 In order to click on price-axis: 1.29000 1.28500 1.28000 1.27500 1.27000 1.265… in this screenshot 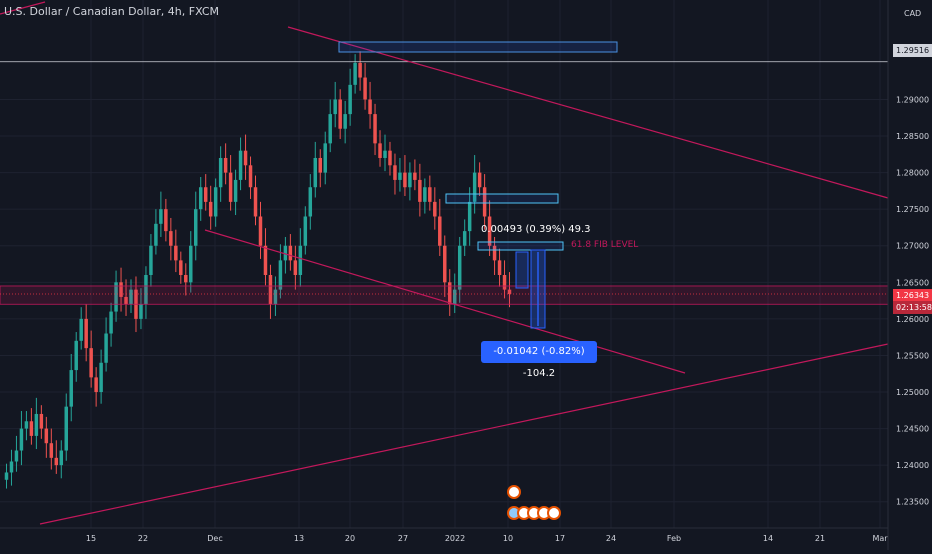, I will do `click(908, 275)`.